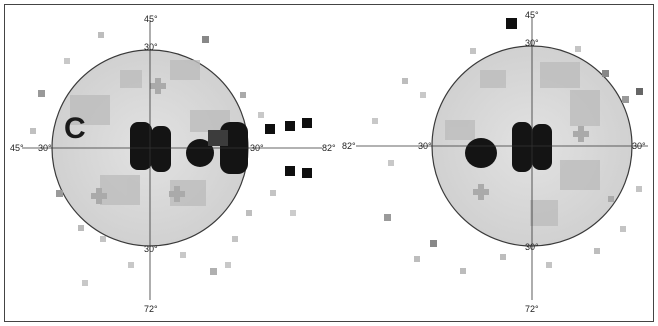  What do you see at coordinates (257, 148) in the screenshot?
I see `left-label-right-inner: 30°` at bounding box center [257, 148].